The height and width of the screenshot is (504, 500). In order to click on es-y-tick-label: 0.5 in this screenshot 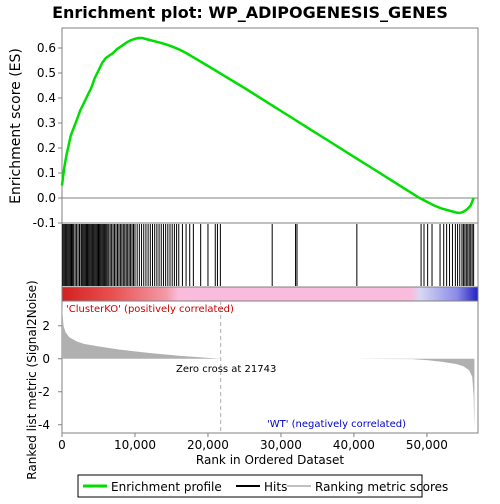, I will do `click(46, 73)`.